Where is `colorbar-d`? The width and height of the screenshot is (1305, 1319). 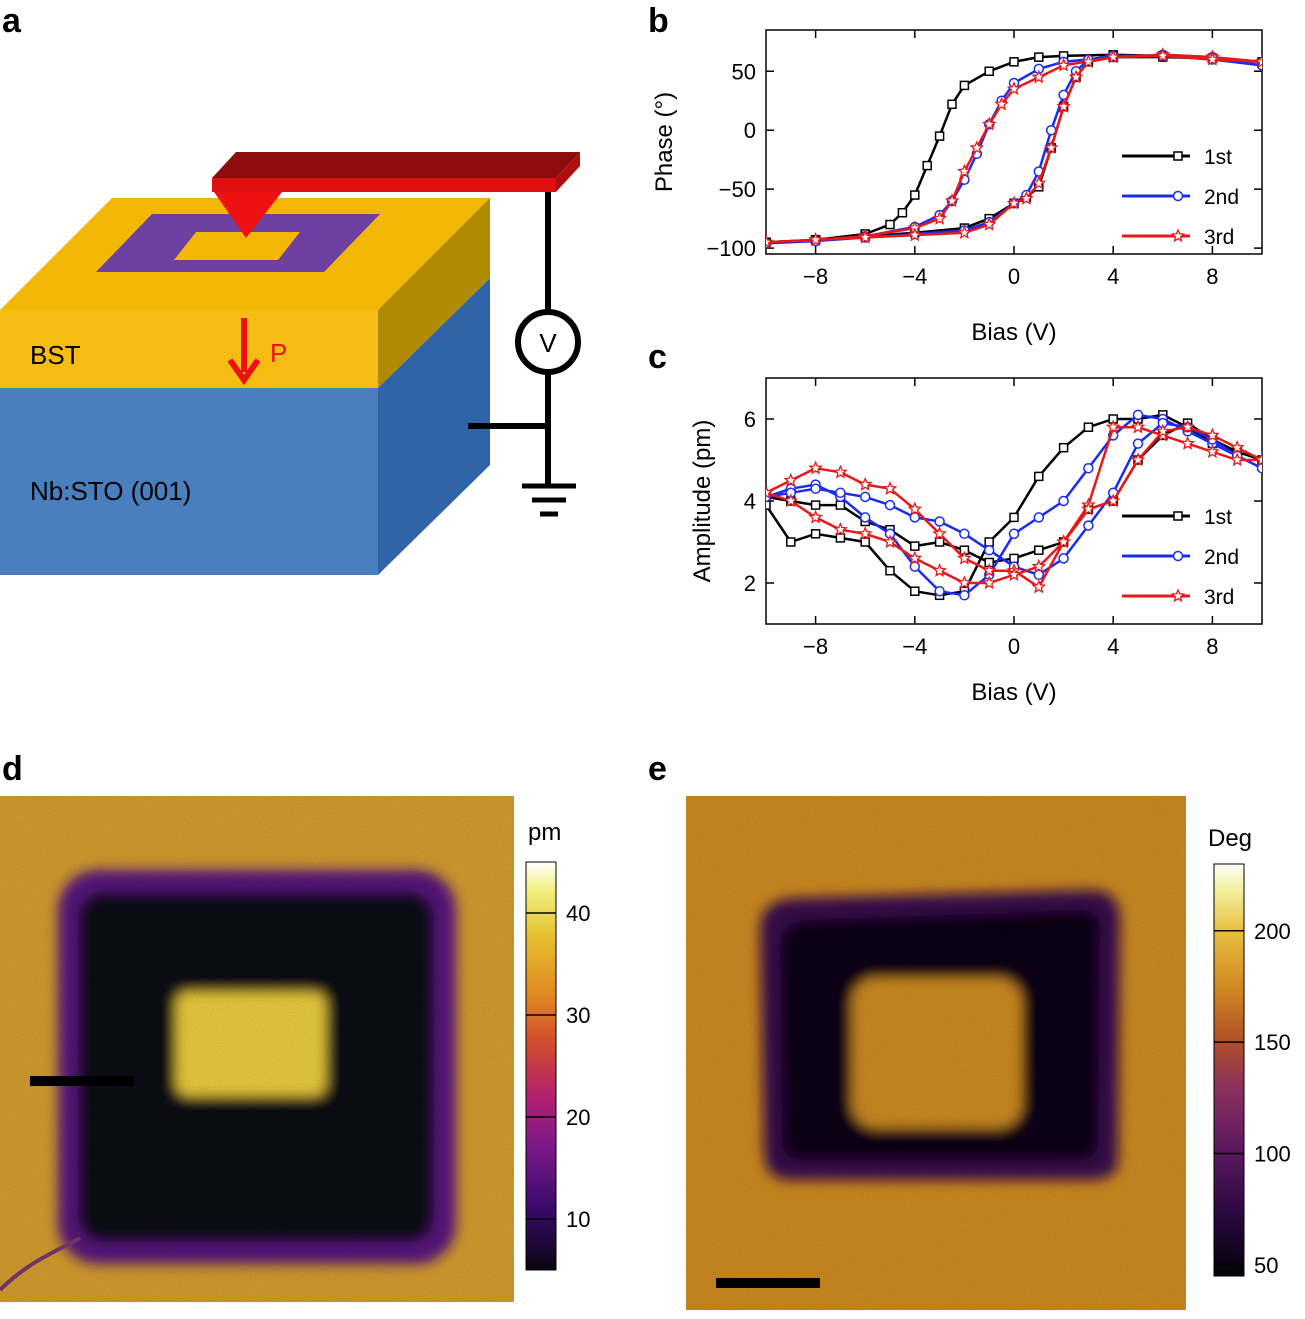
colorbar-d is located at coordinates (541, 1066).